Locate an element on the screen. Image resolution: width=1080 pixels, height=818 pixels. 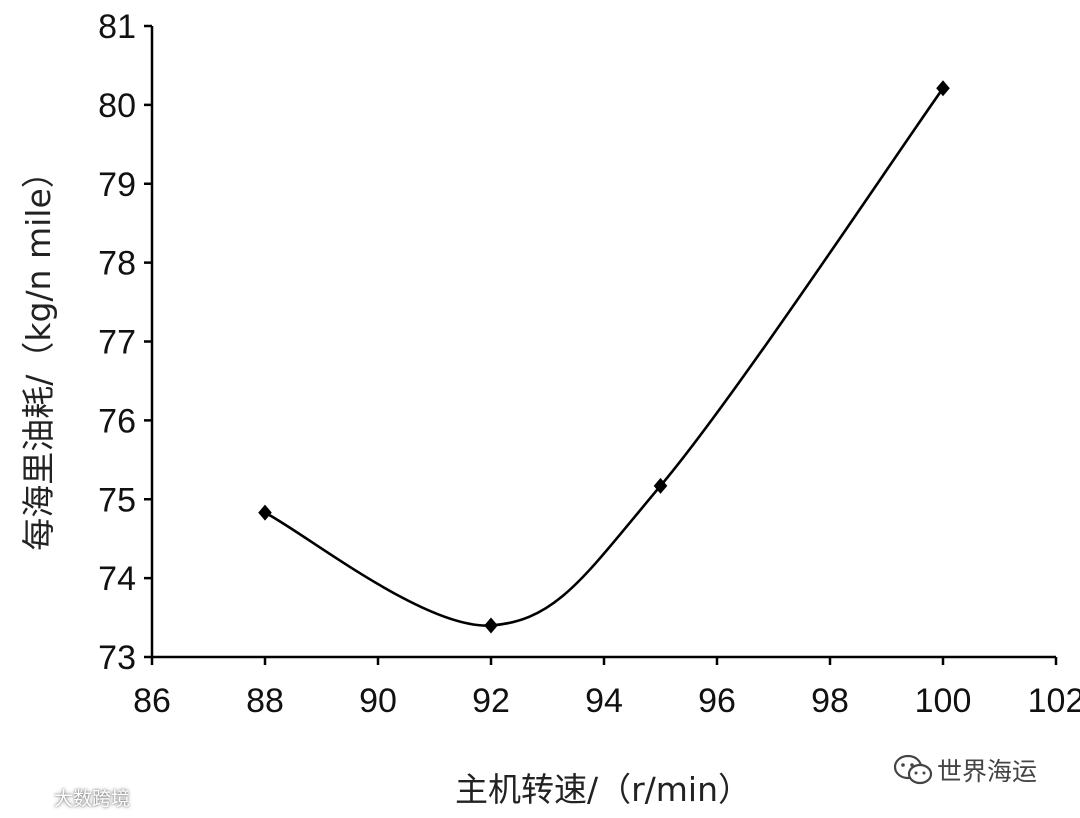
x-tick-label: 90 is located at coordinates (378, 701).